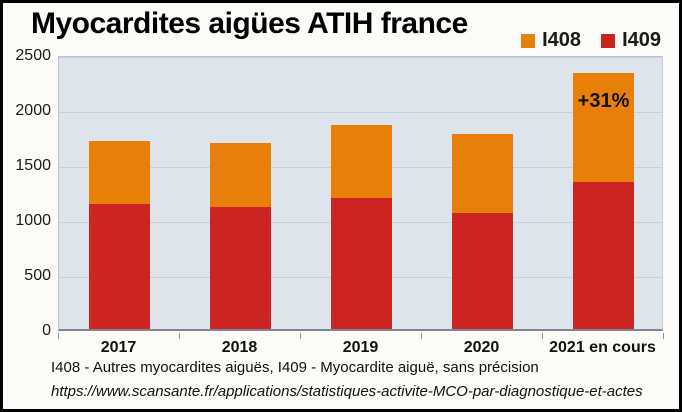 The width and height of the screenshot is (682, 412). Describe the element at coordinates (603, 101) in the screenshot. I see `annotation-plus31: +31%` at that location.